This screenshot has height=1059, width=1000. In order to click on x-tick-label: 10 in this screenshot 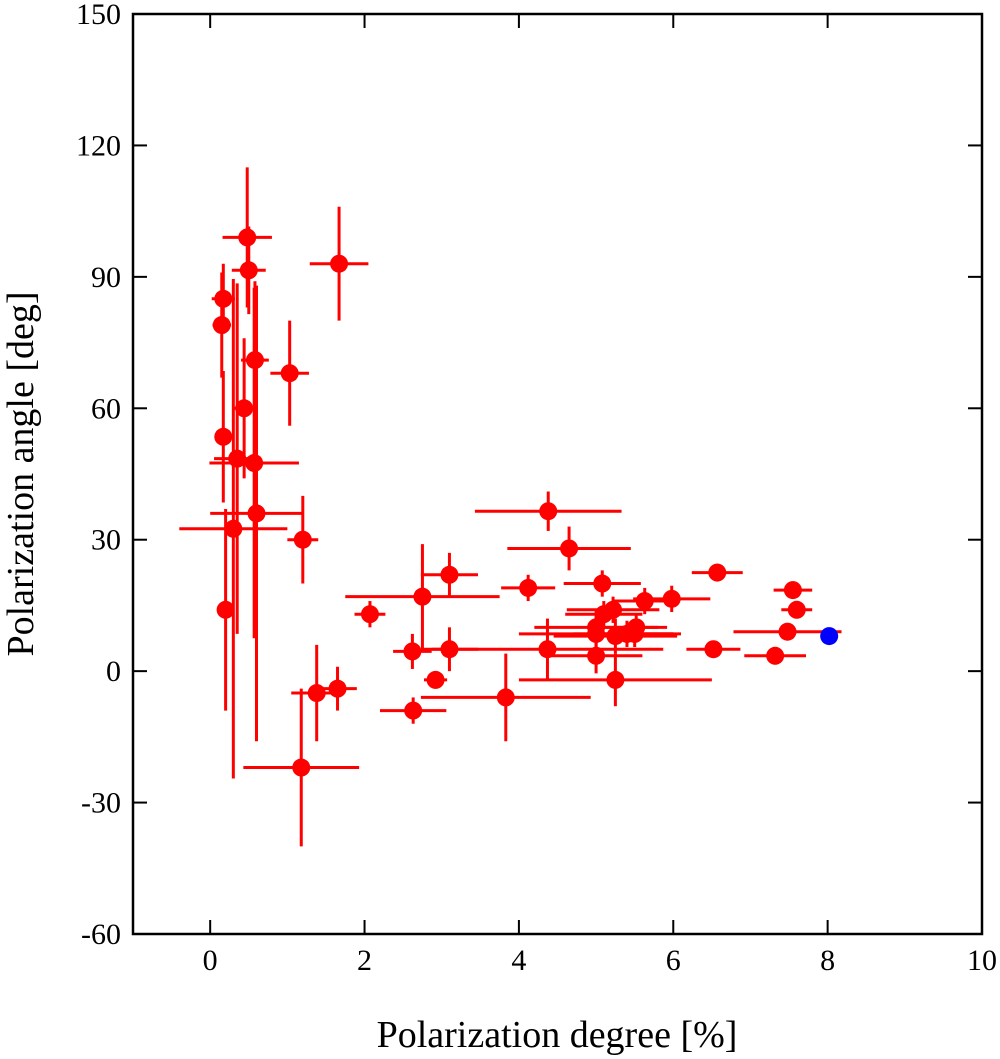, I will do `click(982, 960)`.